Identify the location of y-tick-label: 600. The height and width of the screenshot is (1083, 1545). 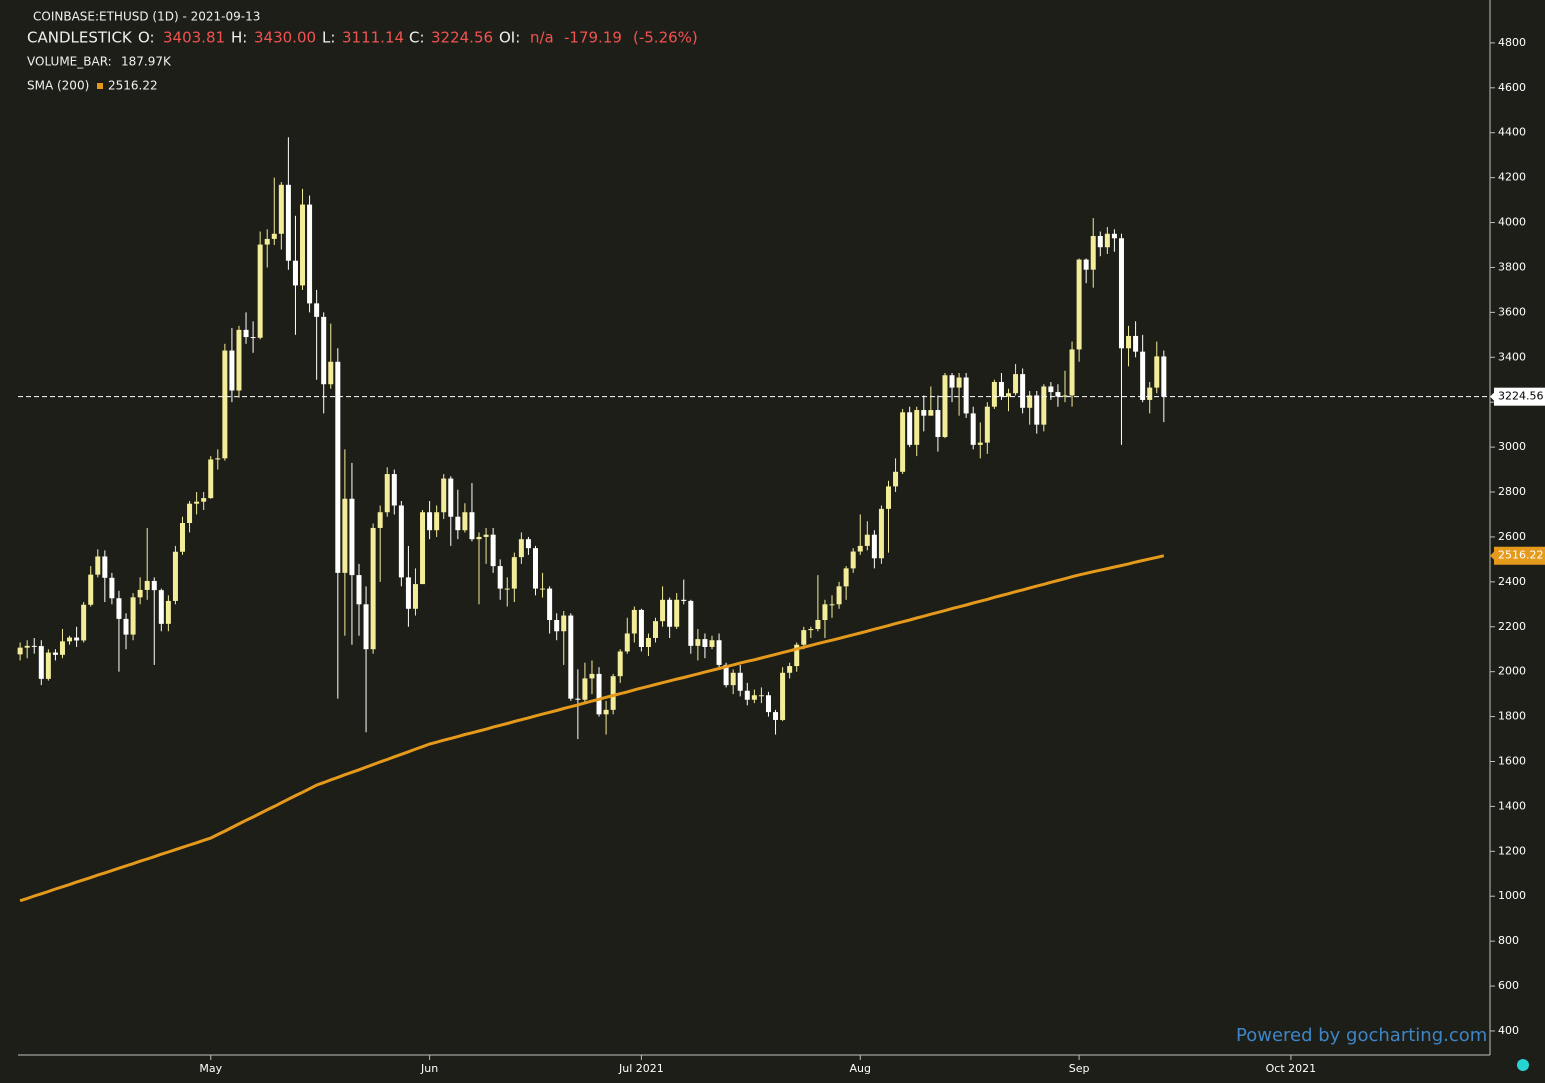
(1508, 985).